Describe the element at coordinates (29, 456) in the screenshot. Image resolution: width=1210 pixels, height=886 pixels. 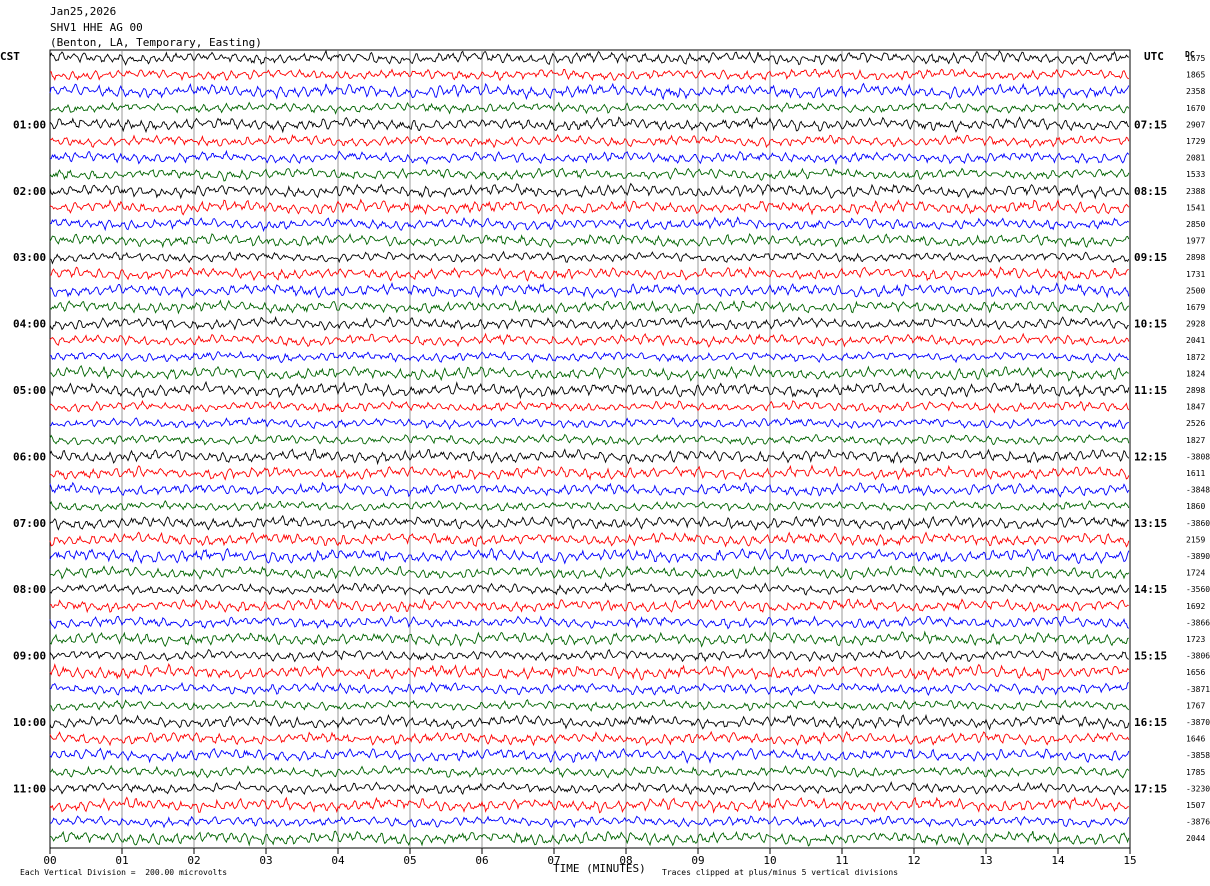
I see `cst-hour-label: 06:00` at that location.